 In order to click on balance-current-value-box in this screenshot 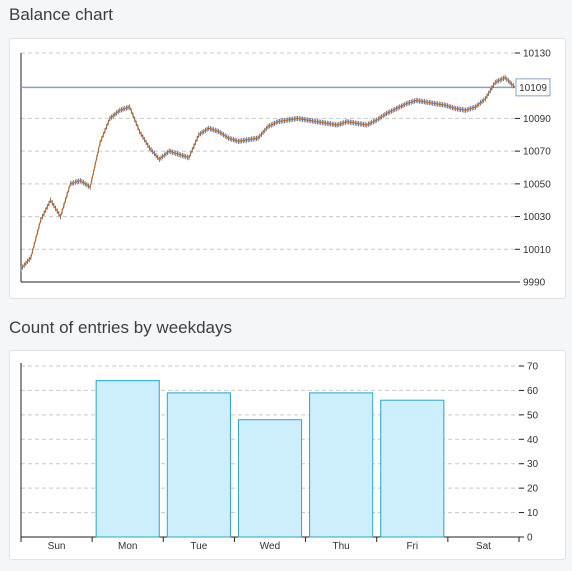, I will do `click(533, 87)`.